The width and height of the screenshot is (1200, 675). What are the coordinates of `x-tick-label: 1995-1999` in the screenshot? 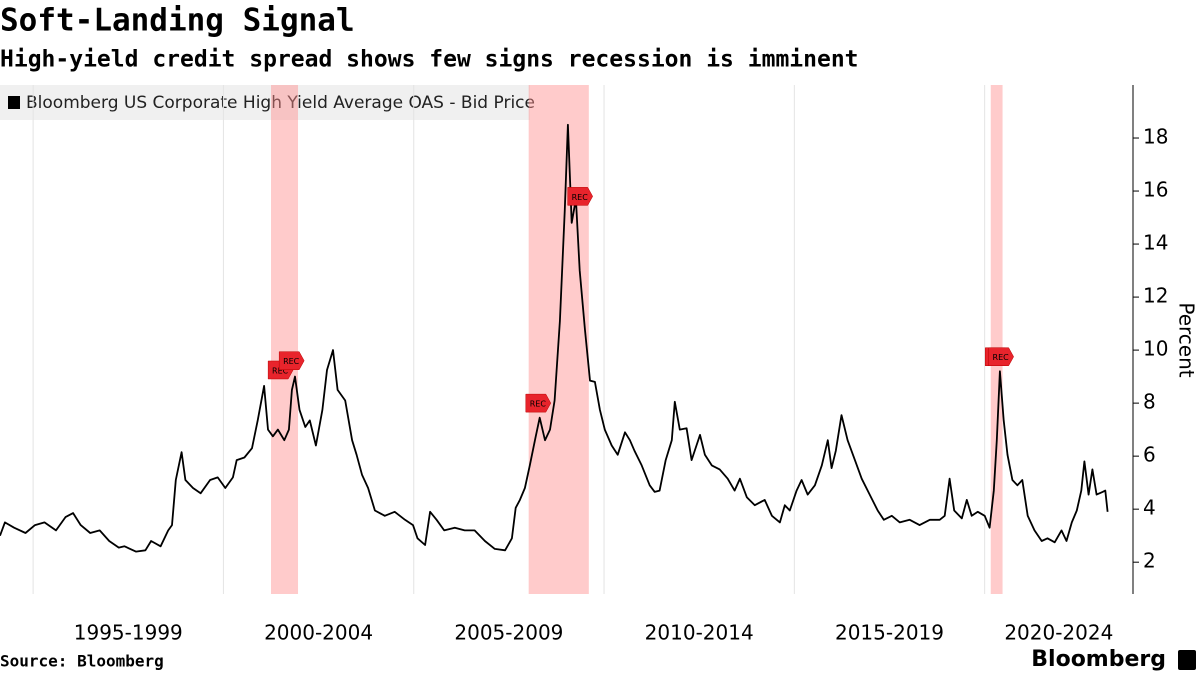 It's located at (128, 633).